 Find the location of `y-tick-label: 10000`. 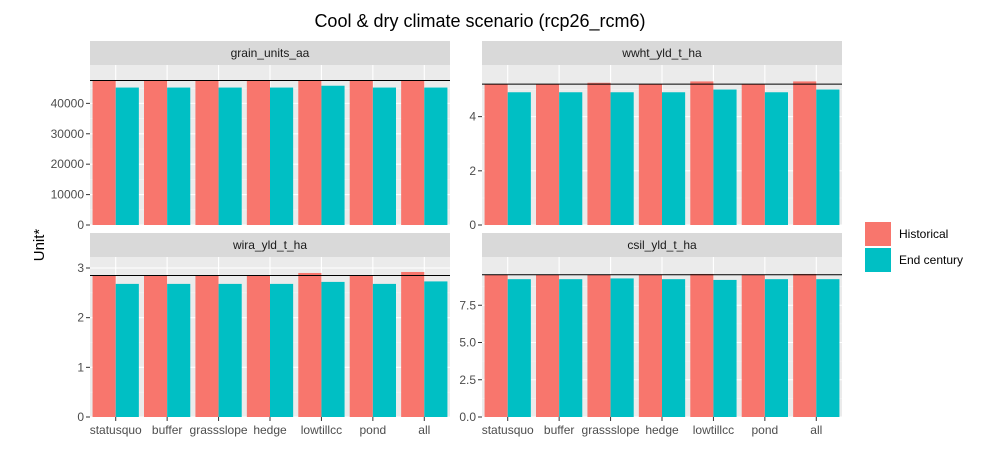

y-tick-label: 10000 is located at coordinates (68, 195).